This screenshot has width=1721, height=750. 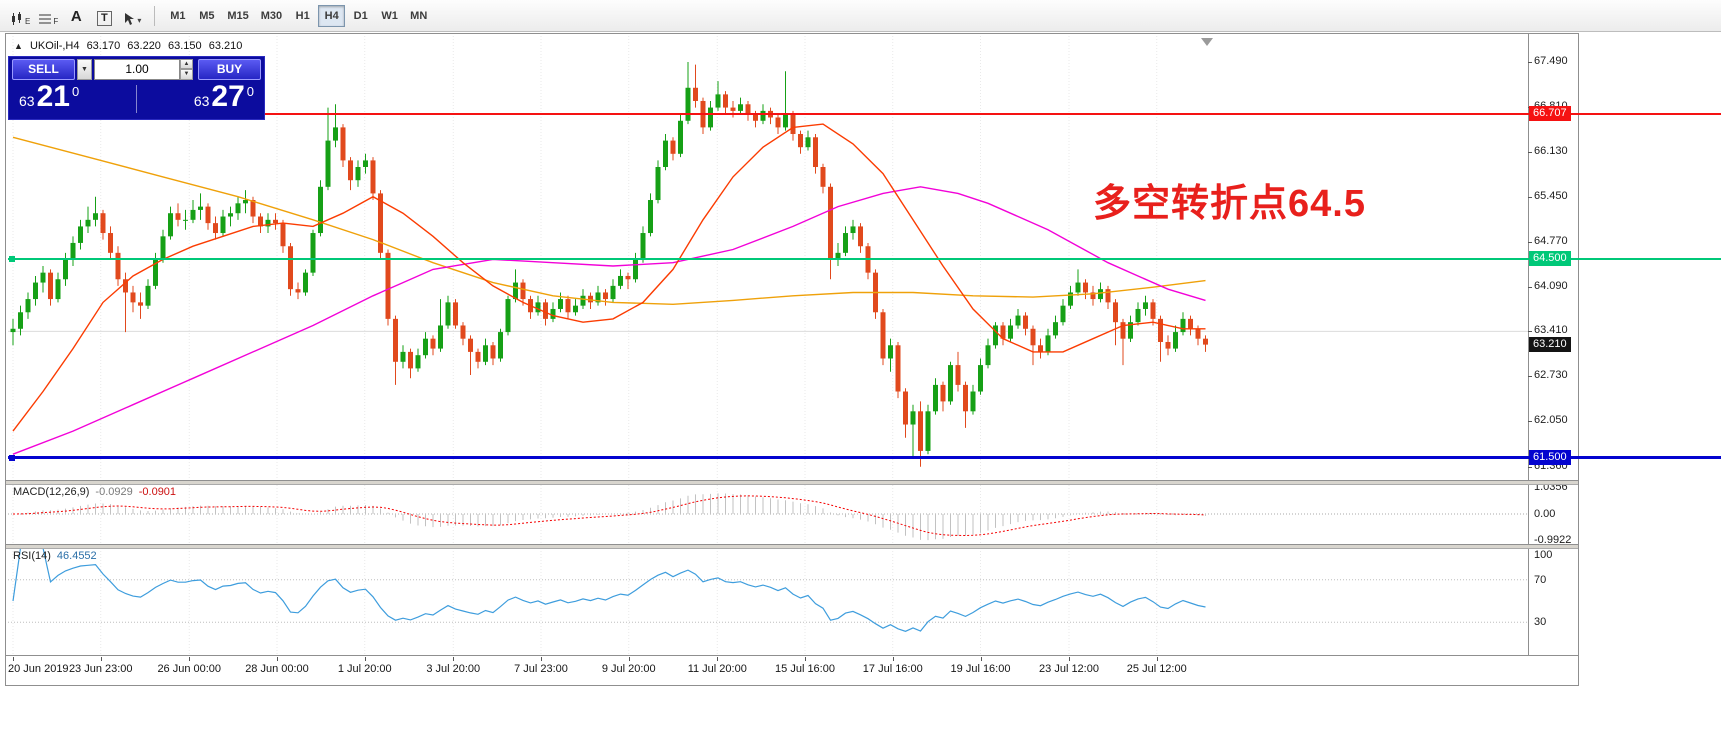 What do you see at coordinates (189, 669) in the screenshot?
I see `time-axis-label: 26 Jun 00:00` at bounding box center [189, 669].